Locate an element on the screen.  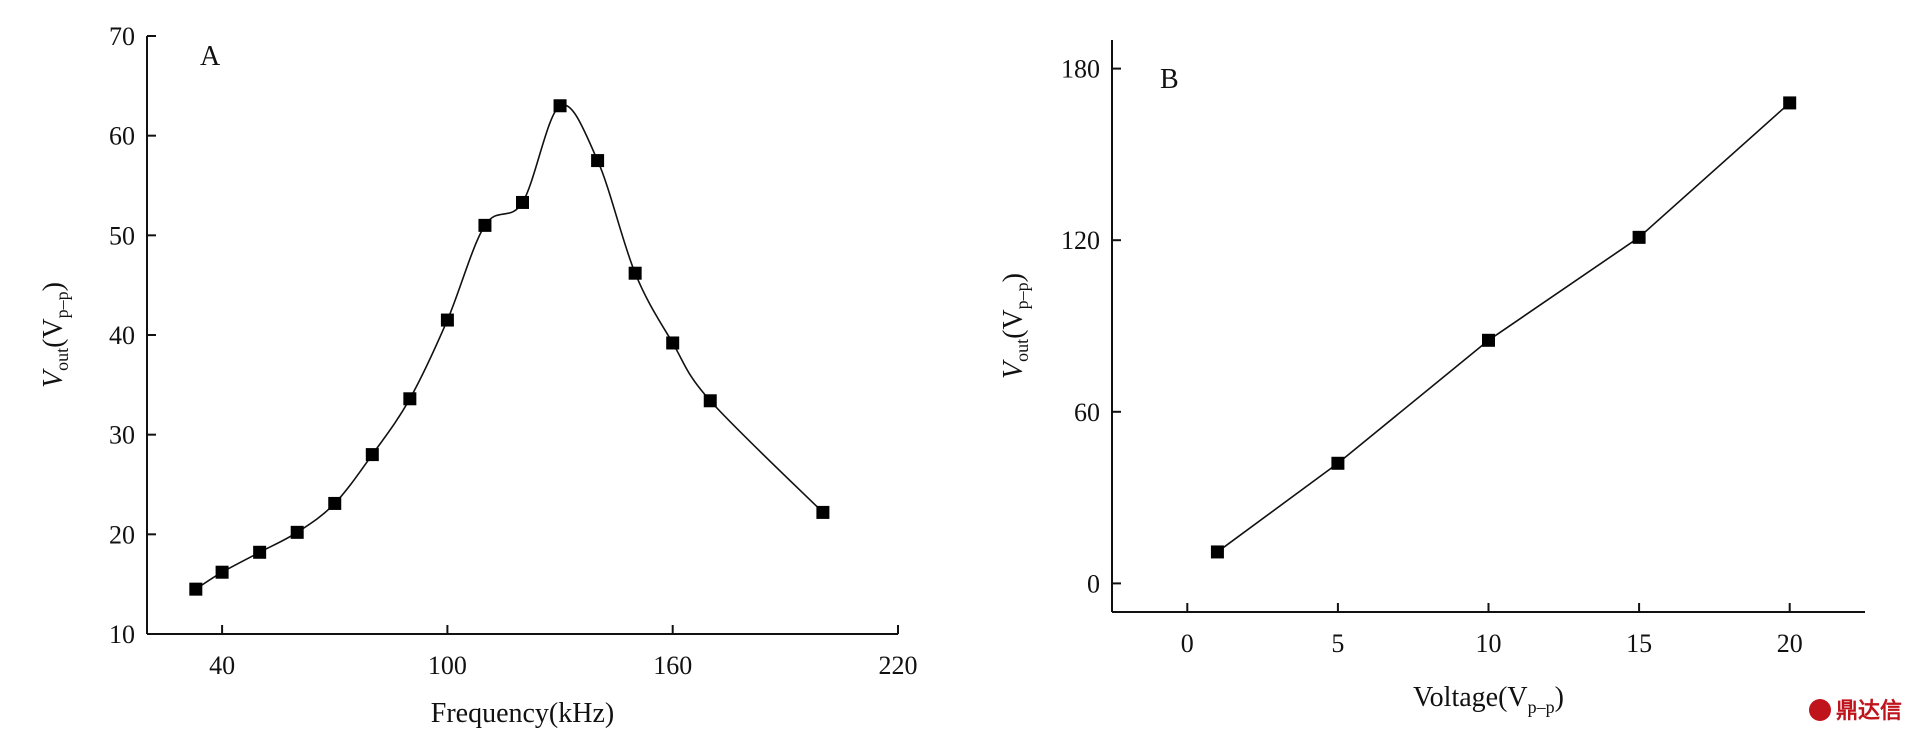
x-axis-label: Voltage(Vp–p) is located at coordinates (1488, 699).